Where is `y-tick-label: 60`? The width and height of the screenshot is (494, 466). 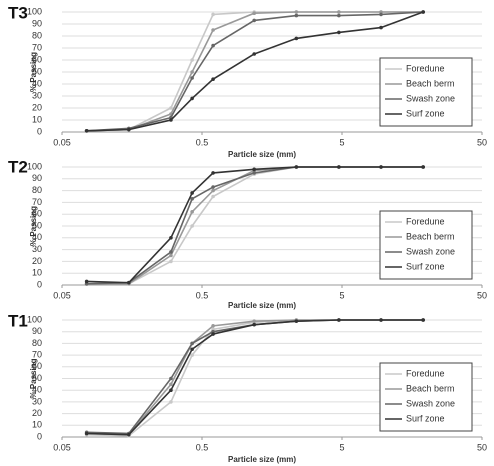
y-tick-label: 60 is located at coordinates (37, 214).